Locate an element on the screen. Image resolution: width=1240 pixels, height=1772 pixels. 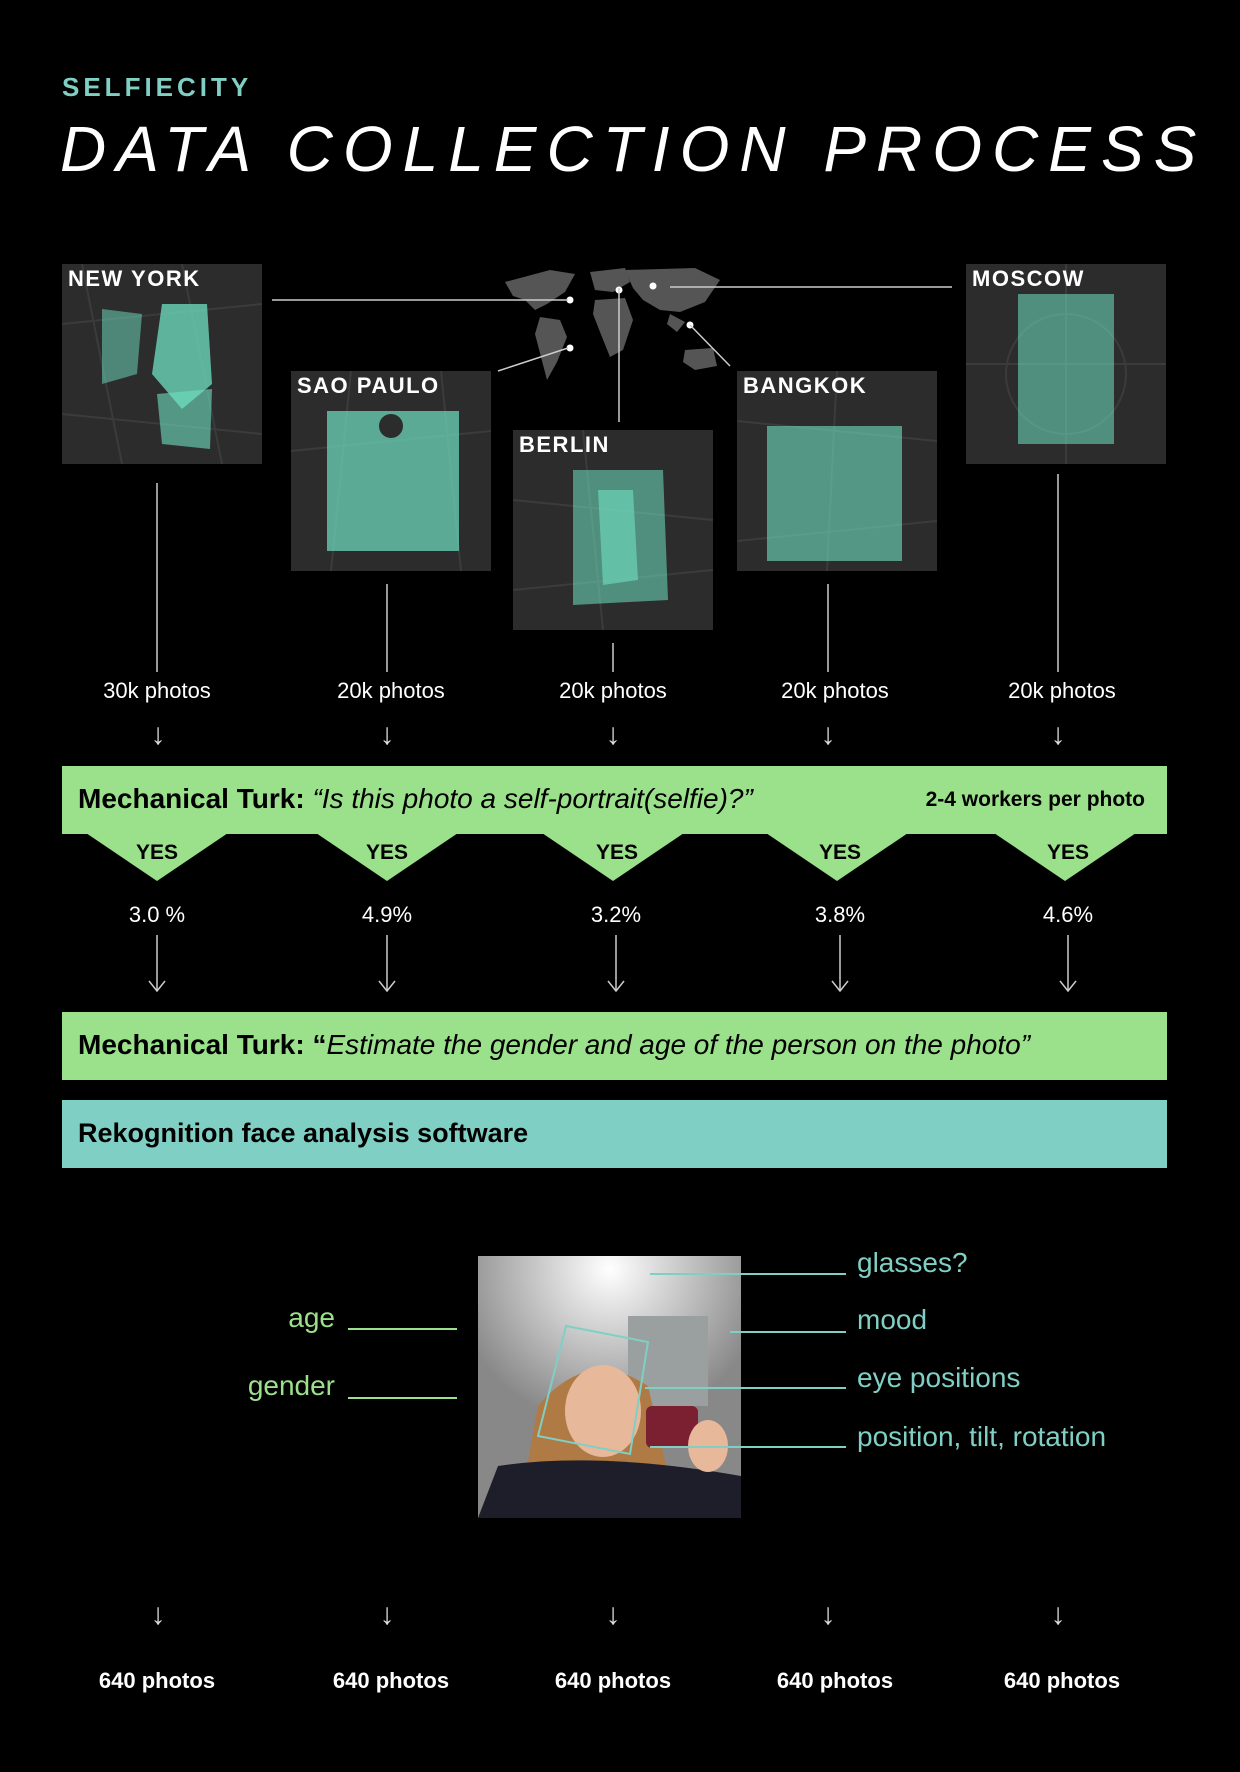
photo-count-moscow: 20k photos is located at coordinates (1062, 690).